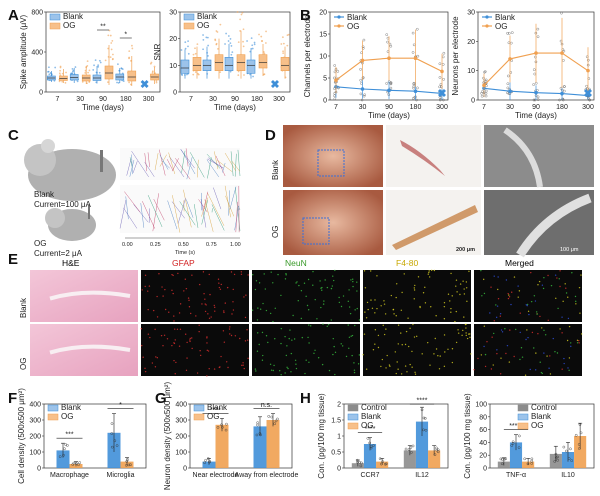 The height and width of the screenshot is (496, 600). Describe the element at coordinates (144, 85) in the screenshot. I see `missing-marker: ✖` at that location.